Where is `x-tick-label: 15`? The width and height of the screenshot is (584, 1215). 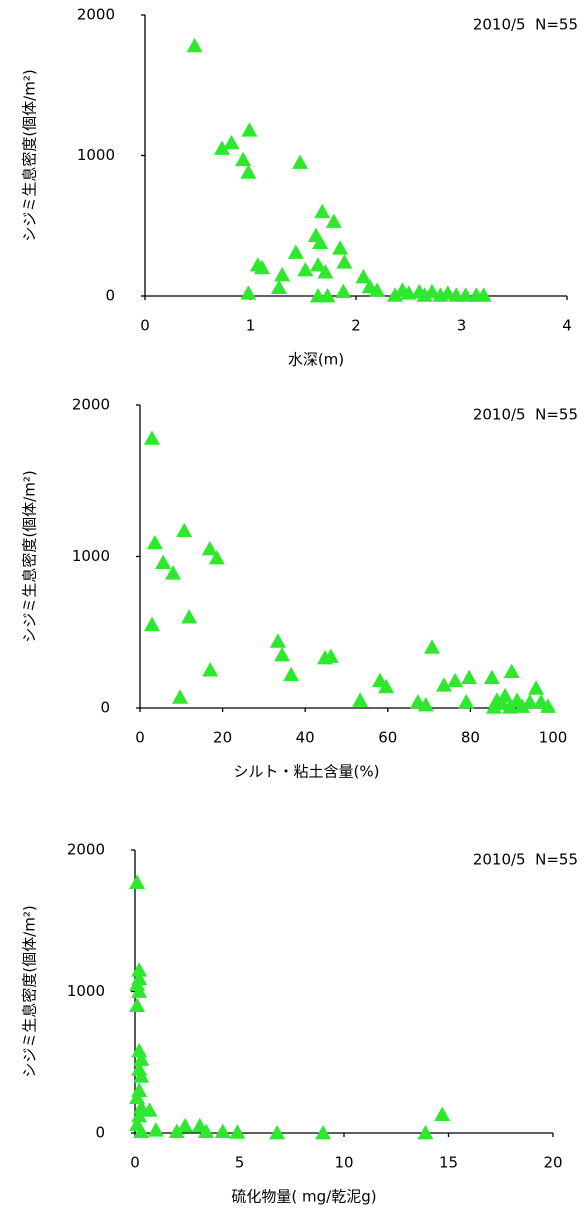
x-tick-label: 15 is located at coordinates (448, 1163).